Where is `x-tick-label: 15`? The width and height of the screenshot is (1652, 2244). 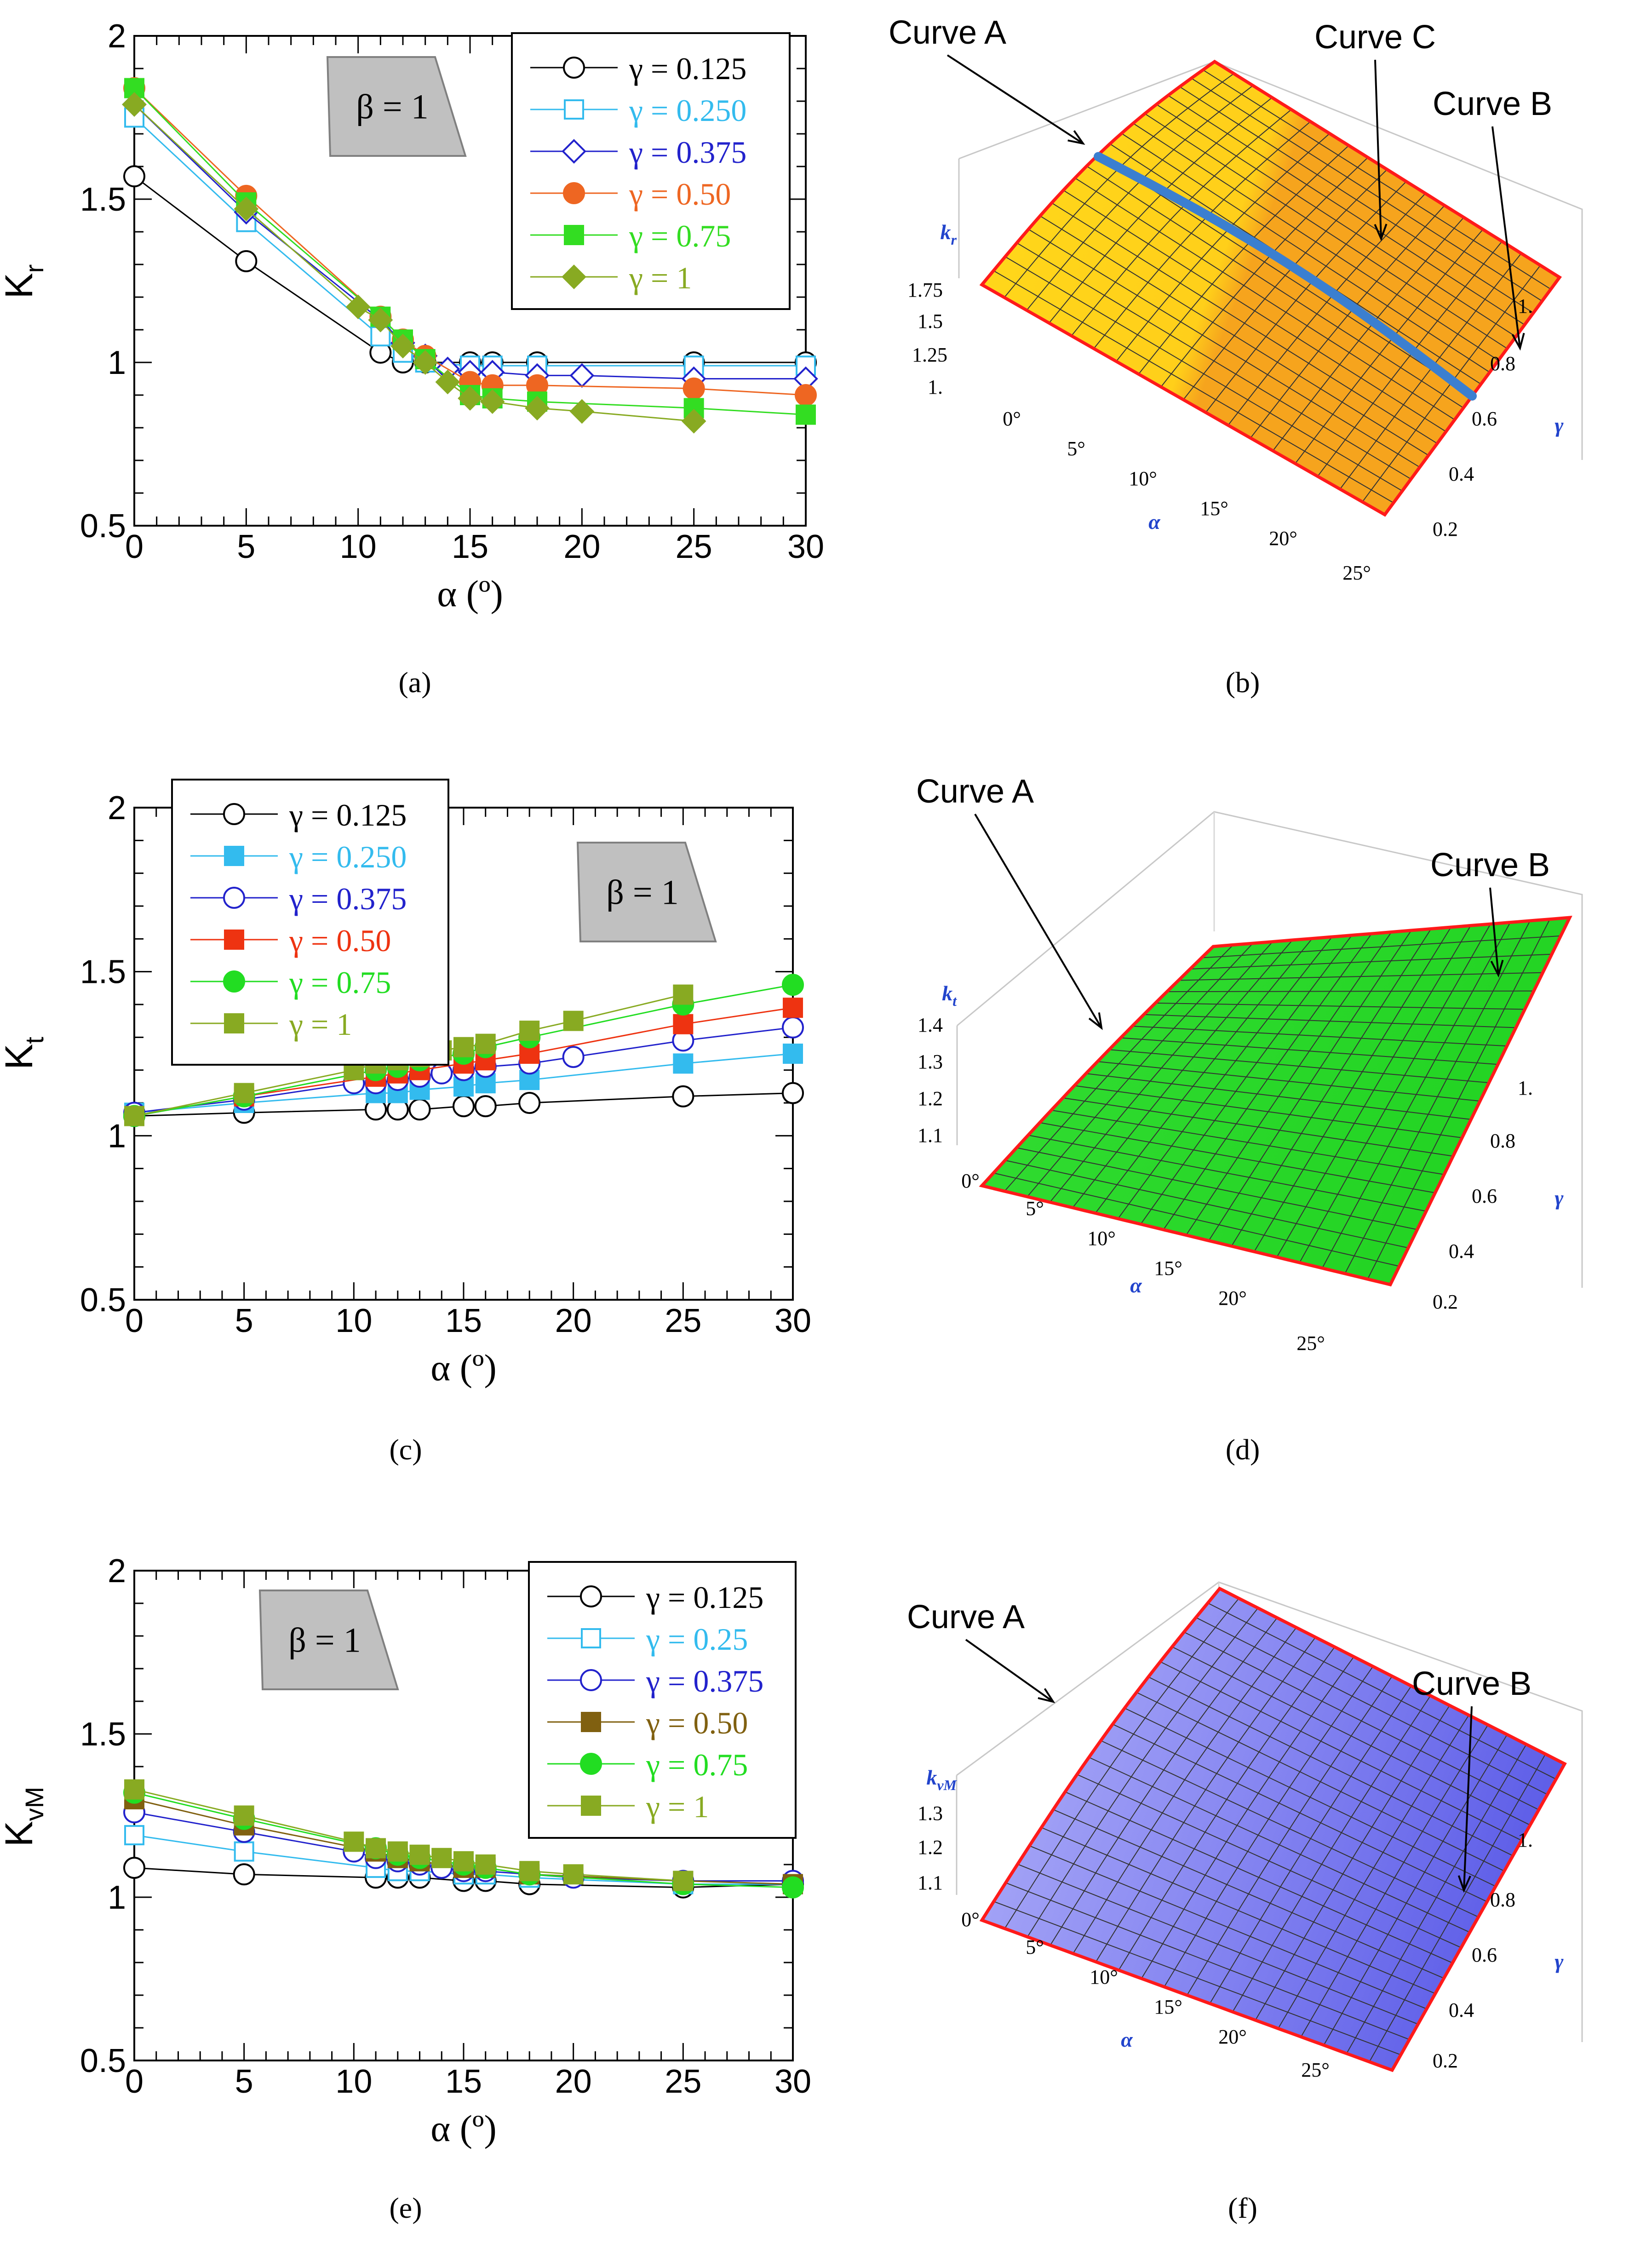
x-tick-label: 15 is located at coordinates (463, 2081).